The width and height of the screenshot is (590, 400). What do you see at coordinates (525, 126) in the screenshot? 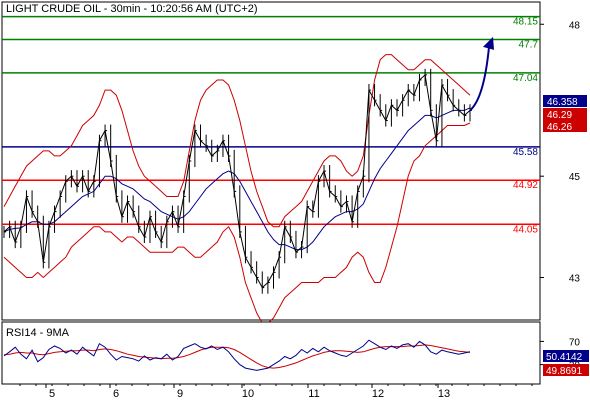
I see `level-labels: 48.15 47.7 47.04 45.58 44.92 44.05` at bounding box center [525, 126].